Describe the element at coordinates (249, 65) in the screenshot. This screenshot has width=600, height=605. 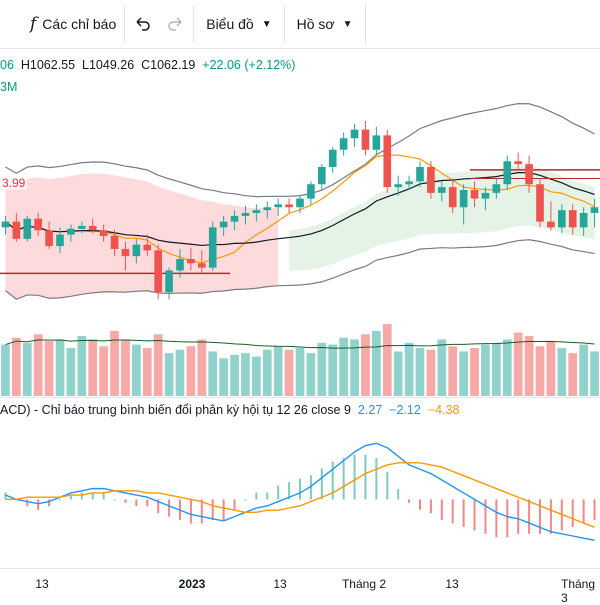
I see `change-value: +22.06 (+2.12%)` at that location.